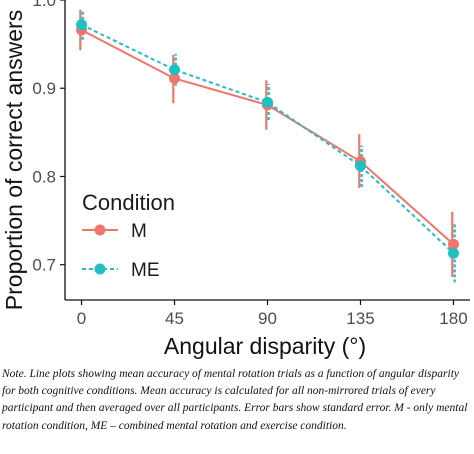  I want to click on x-tick-label: 0, so click(81, 318).